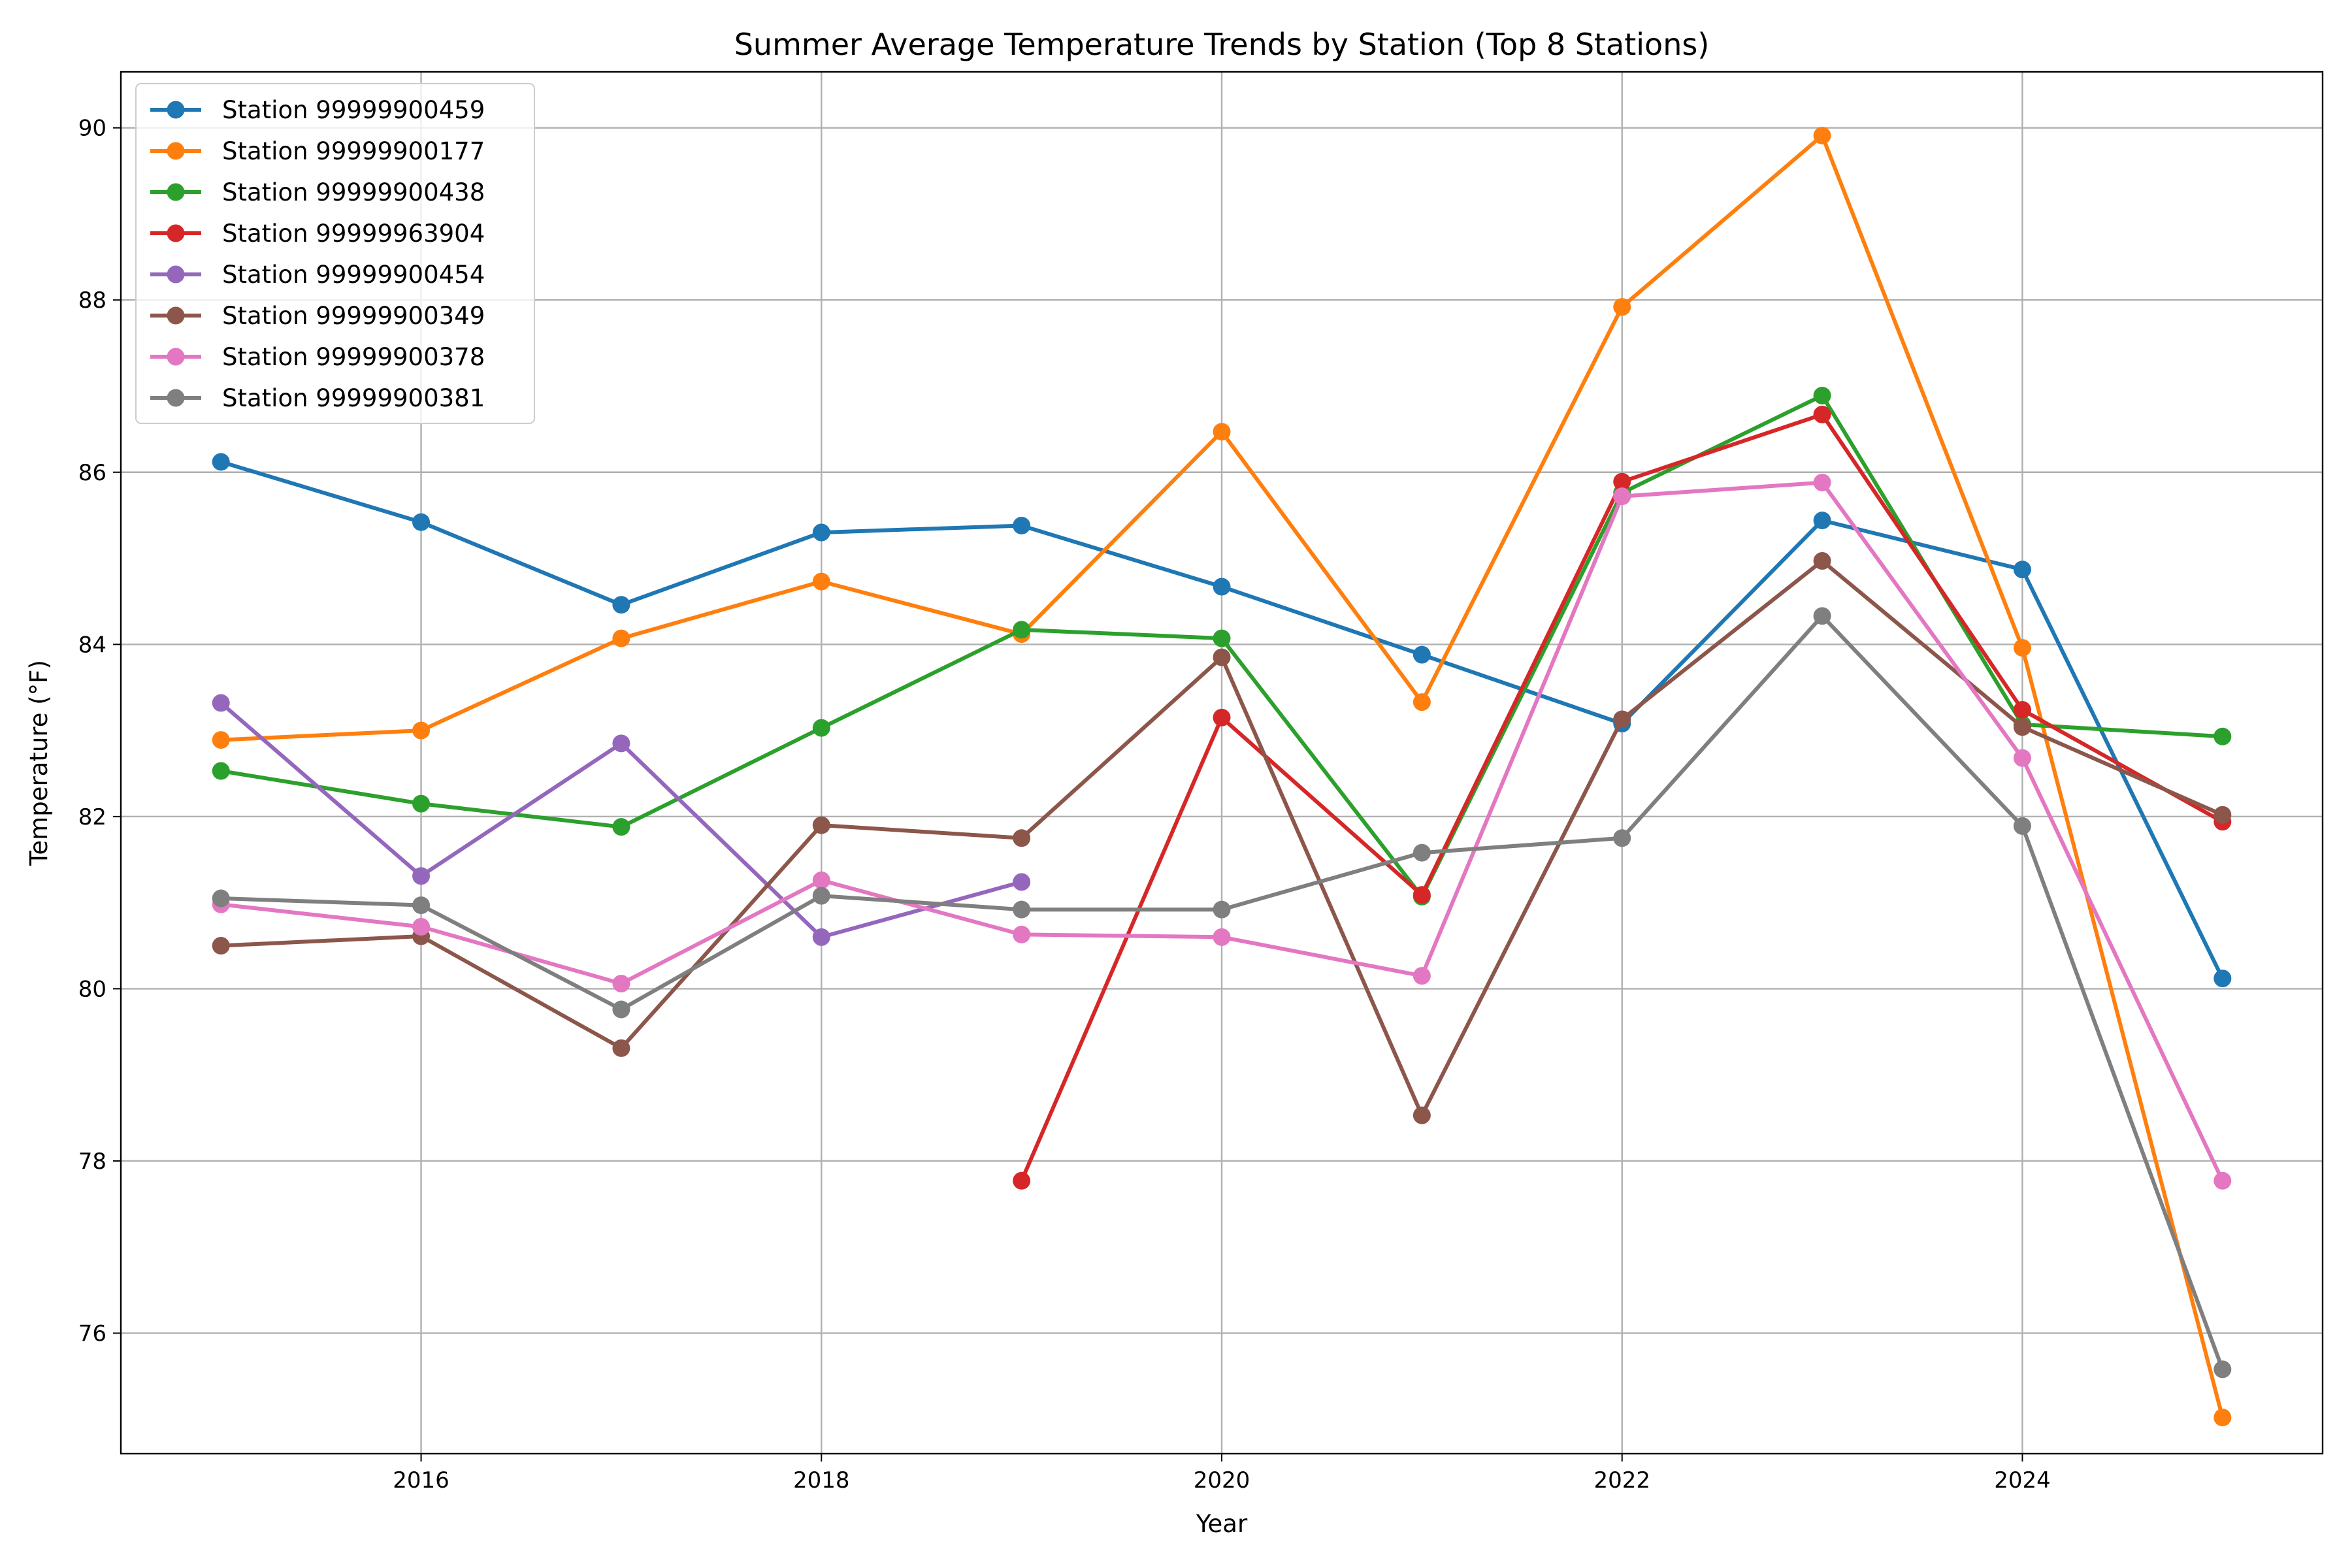 Image resolution: width=2352 pixels, height=1568 pixels. I want to click on y-tick-label: 88, so click(92, 300).